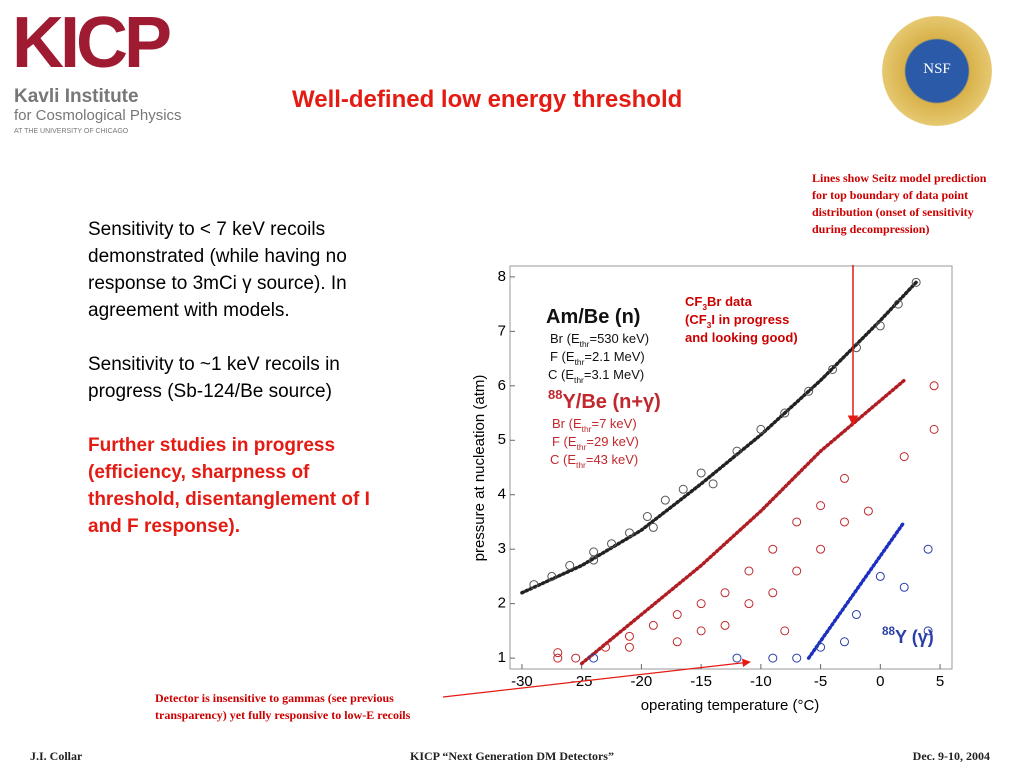  What do you see at coordinates (502, 439) in the screenshot?
I see `y-tick-label: 5` at bounding box center [502, 439].